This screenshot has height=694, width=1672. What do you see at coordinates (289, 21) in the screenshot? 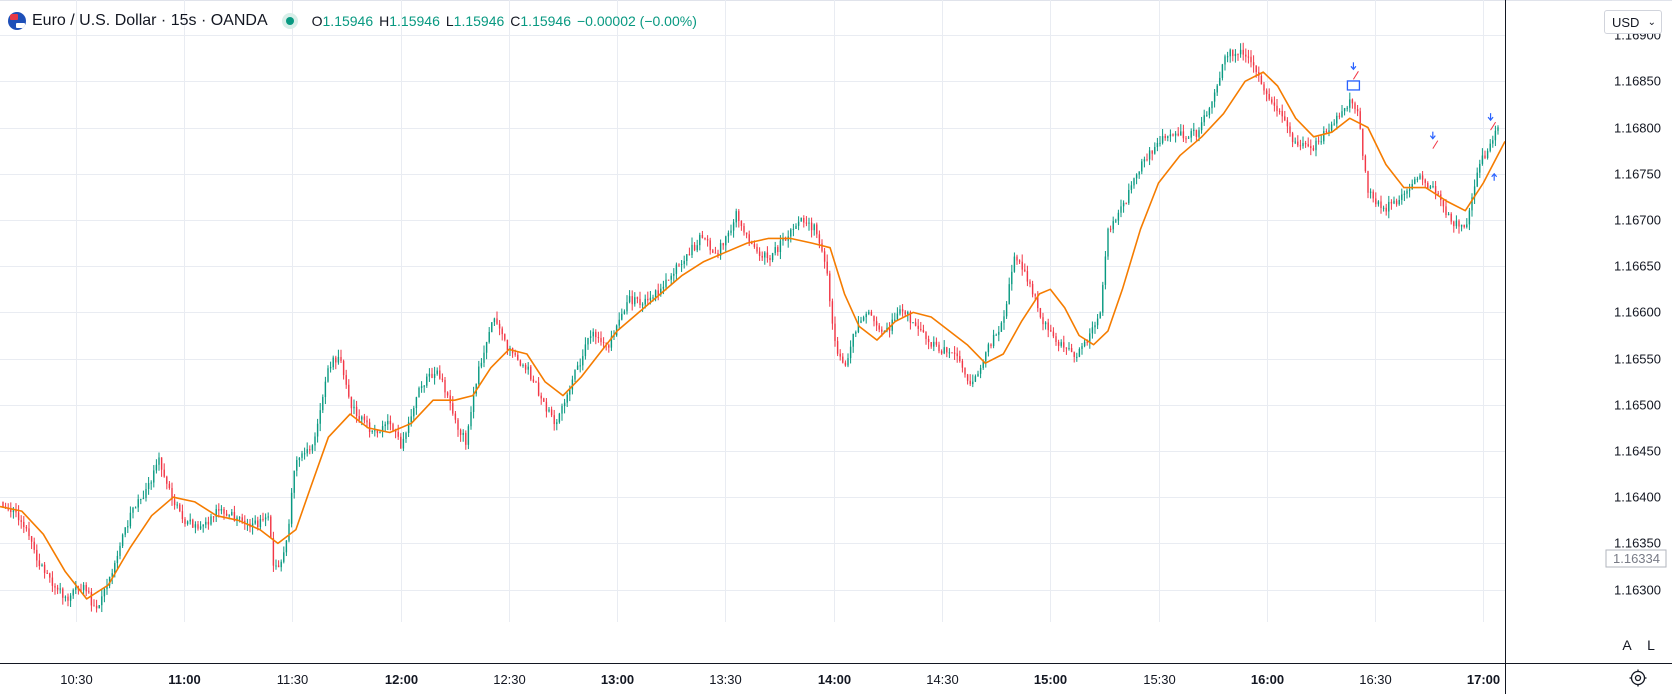
I see `market-open-status-icon` at bounding box center [289, 21].